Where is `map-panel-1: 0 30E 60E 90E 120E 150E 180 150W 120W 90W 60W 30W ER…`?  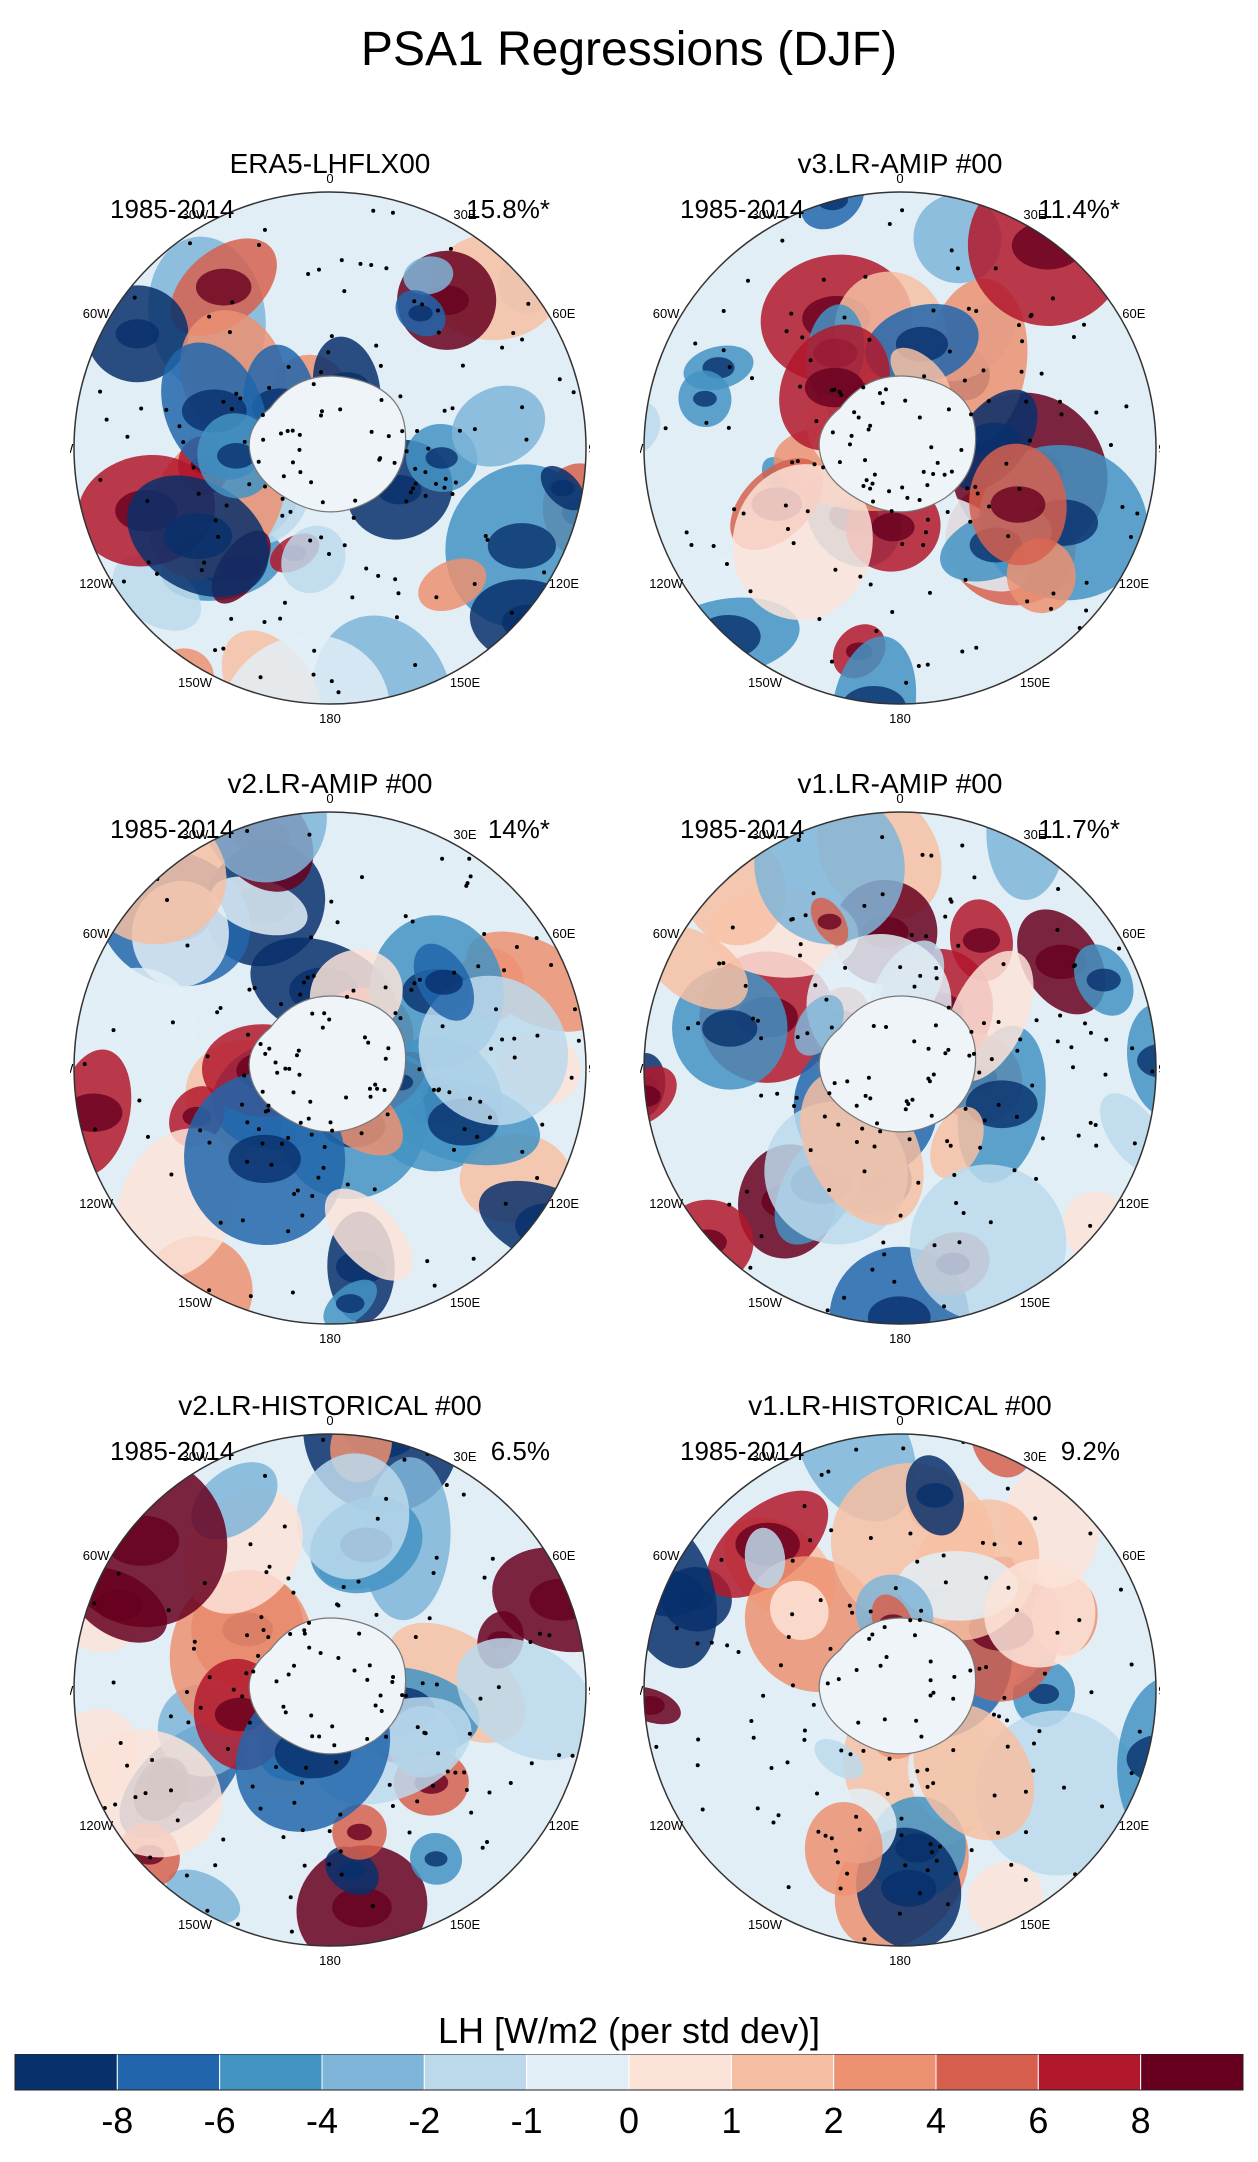
map-panel-1: 0 30E 60E 90E 120E 150E 180 150W 120W 90W 60W 30W ER… is located at coordinates (330, 448).